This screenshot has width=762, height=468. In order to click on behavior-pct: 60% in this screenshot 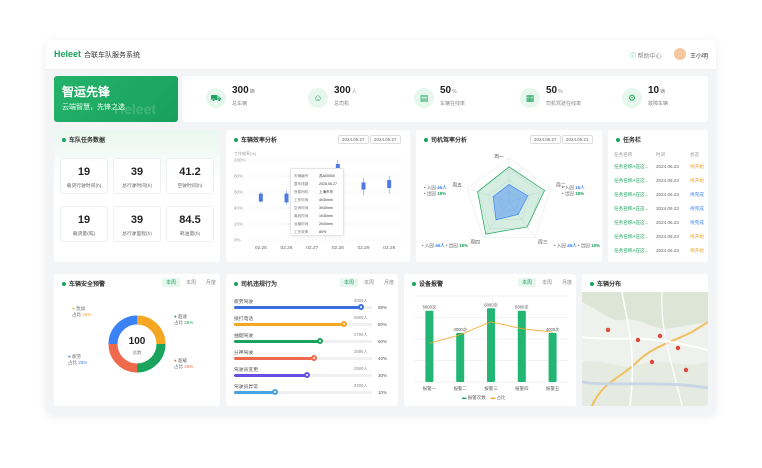, I will do `click(383, 341)`.